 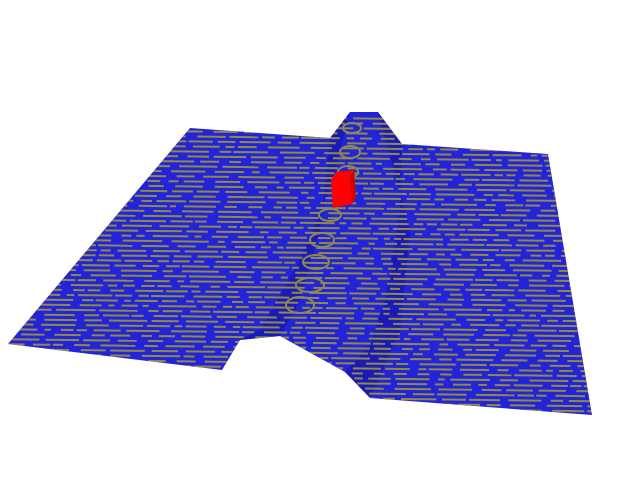 What do you see at coordinates (341, 192) in the screenshot?
I see `marker-front-face` at bounding box center [341, 192].